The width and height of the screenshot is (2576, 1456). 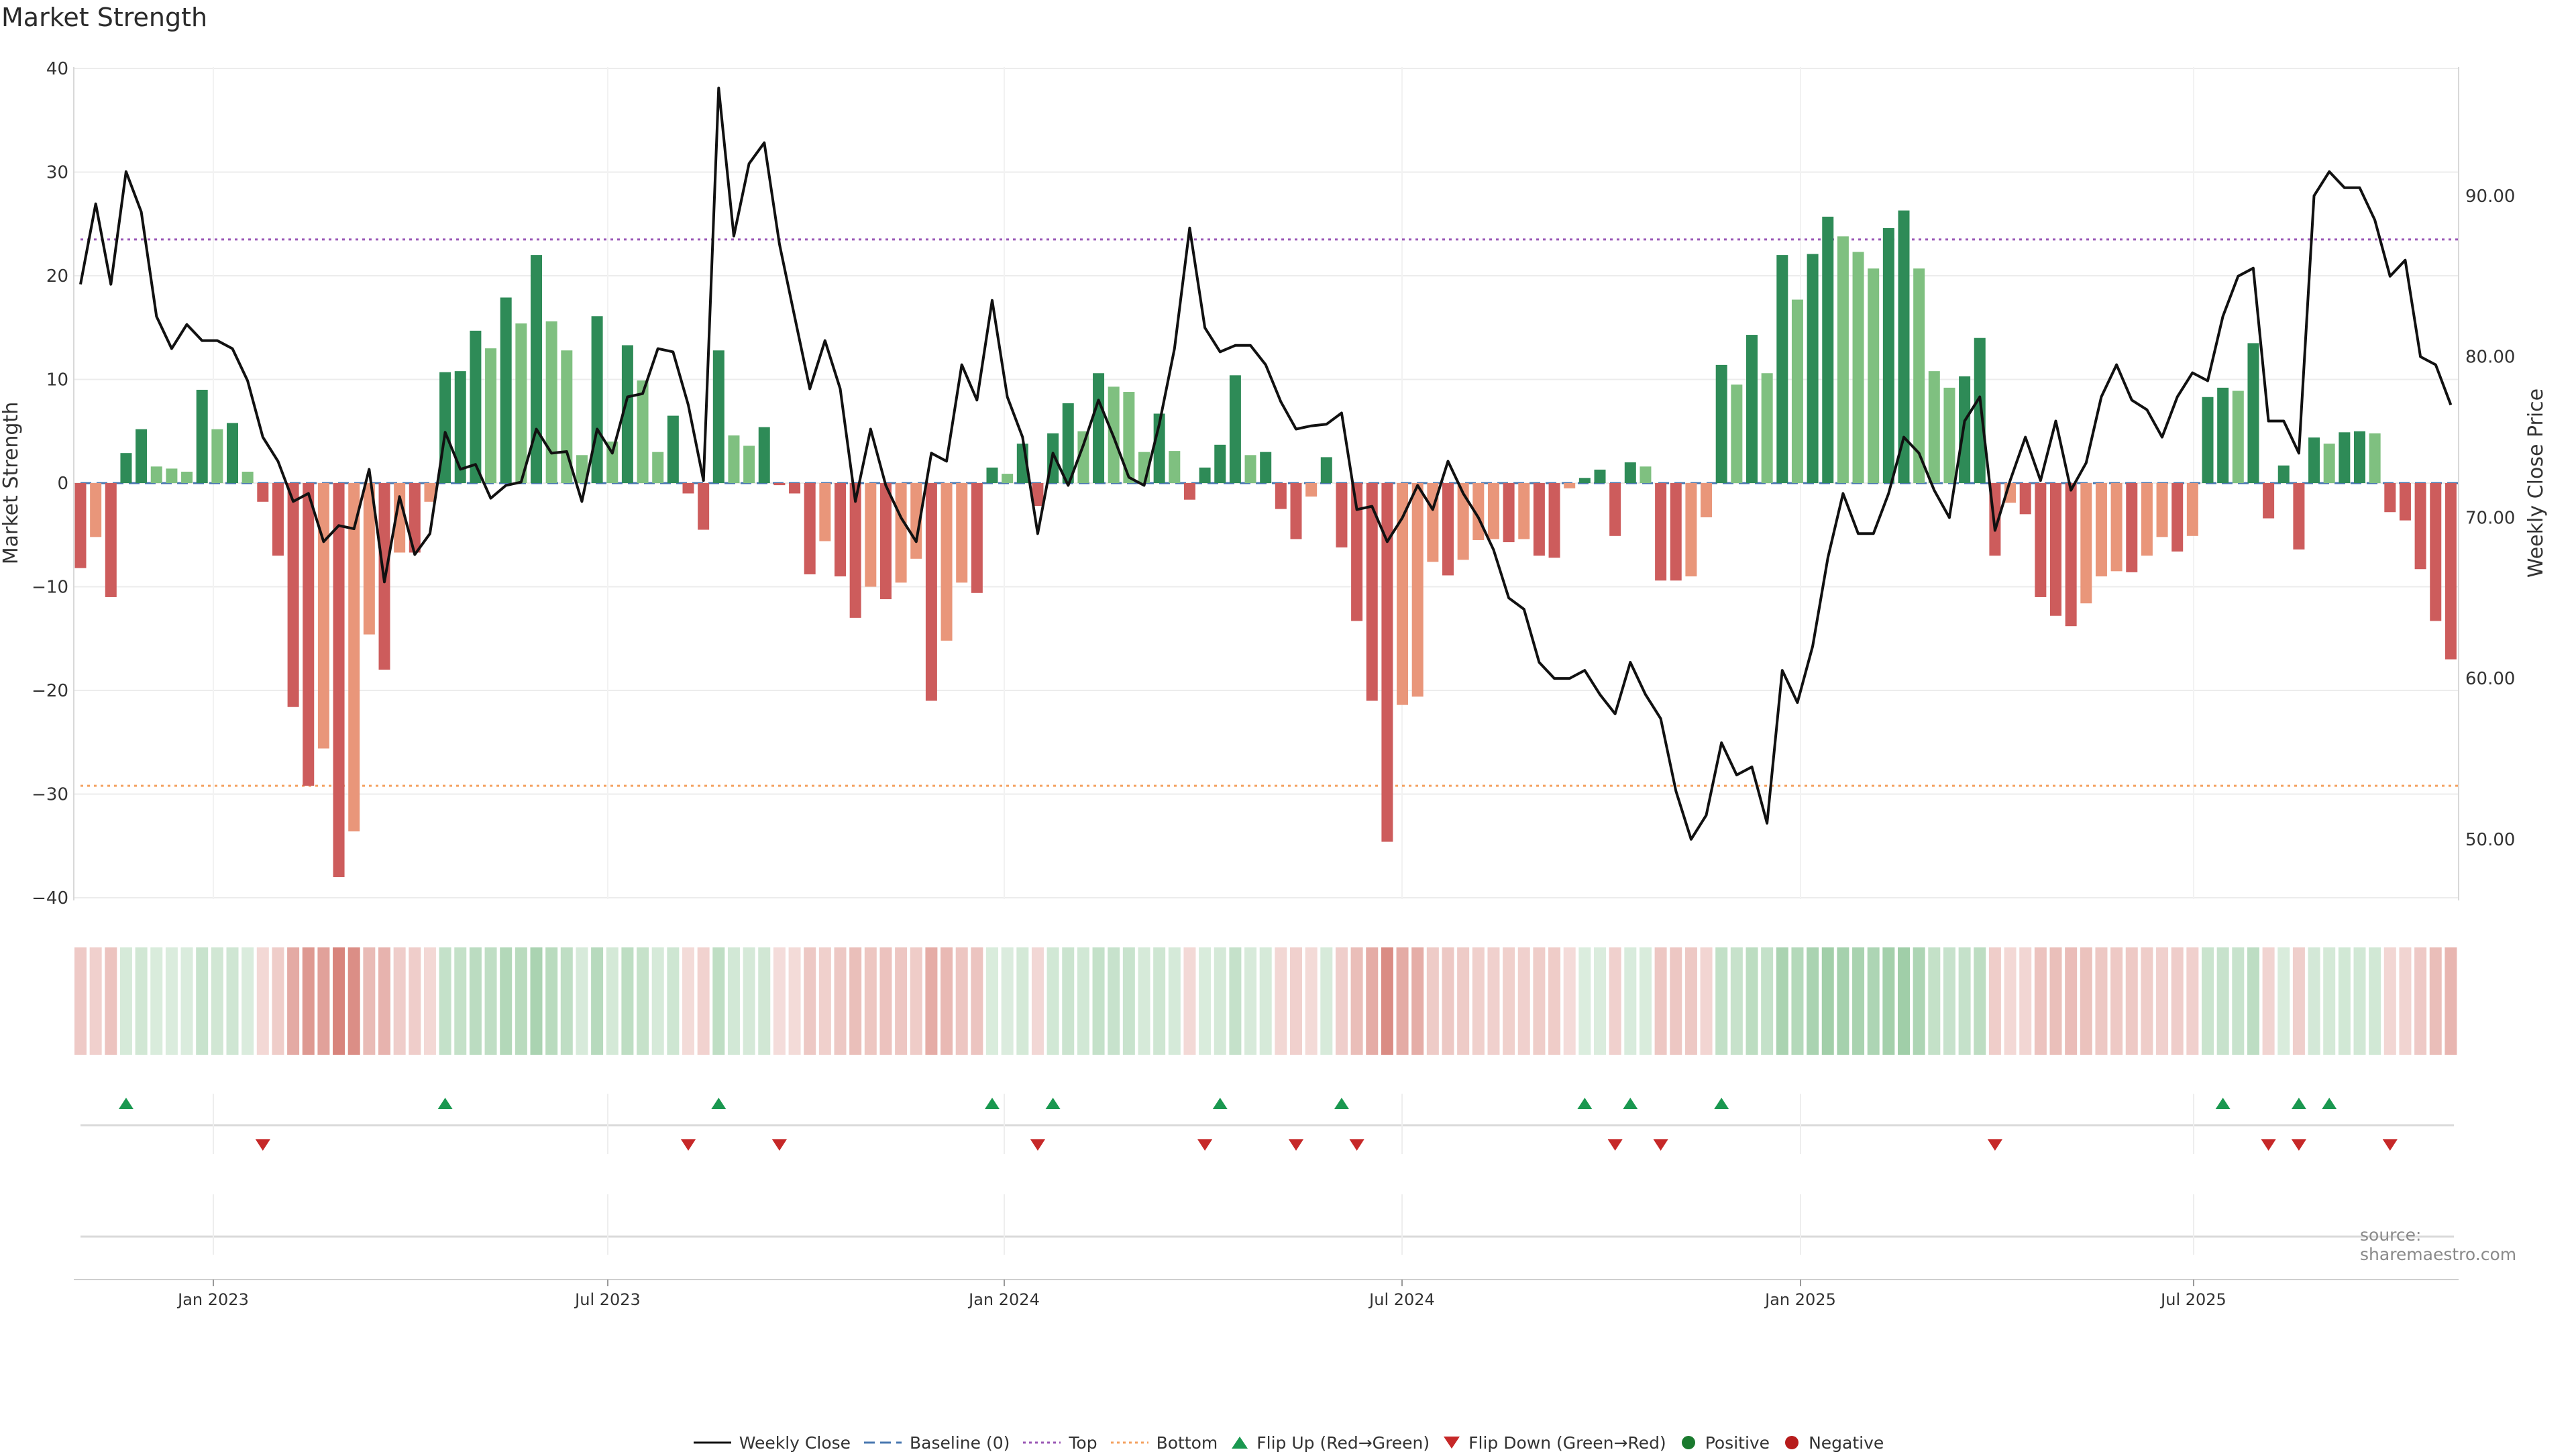 I want to click on triangle-up-icon, so click(x=1240, y=1443).